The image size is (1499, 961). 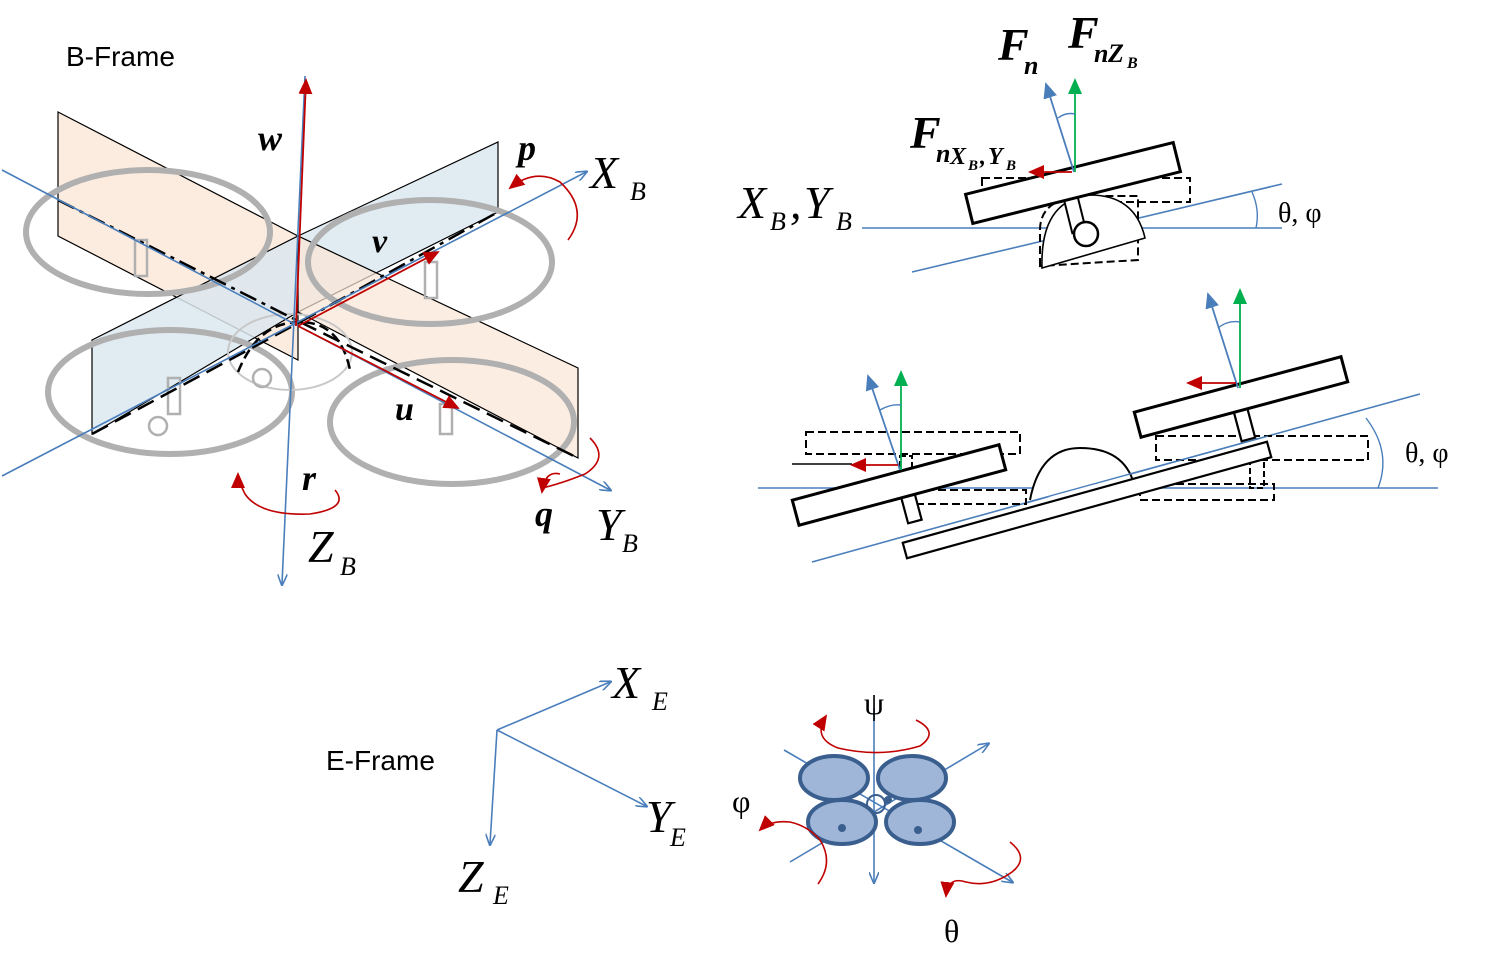 I want to click on e-frame-title: E-Frame, so click(x=380, y=760).